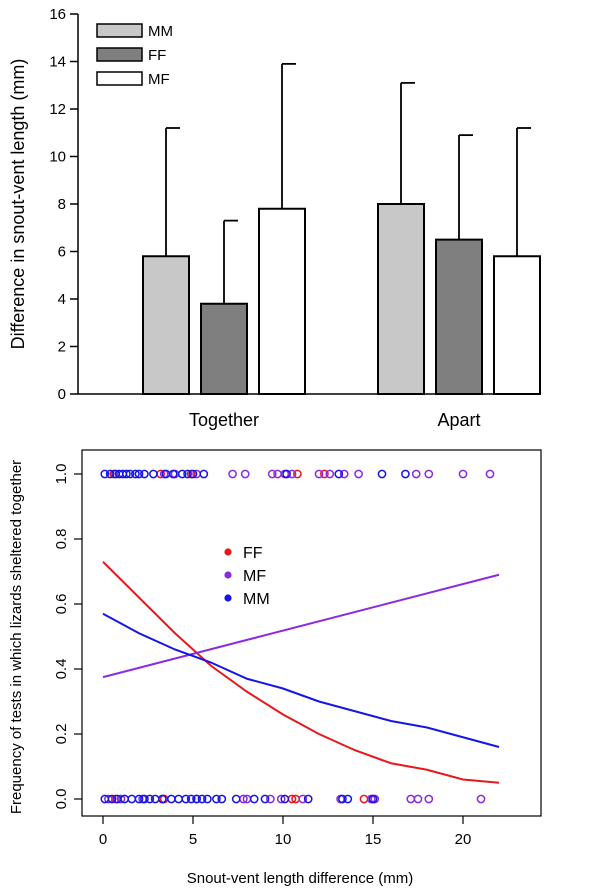 The width and height of the screenshot is (606, 890). Describe the element at coordinates (119, 54) in the screenshot. I see `legend-swatch-ff` at that location.